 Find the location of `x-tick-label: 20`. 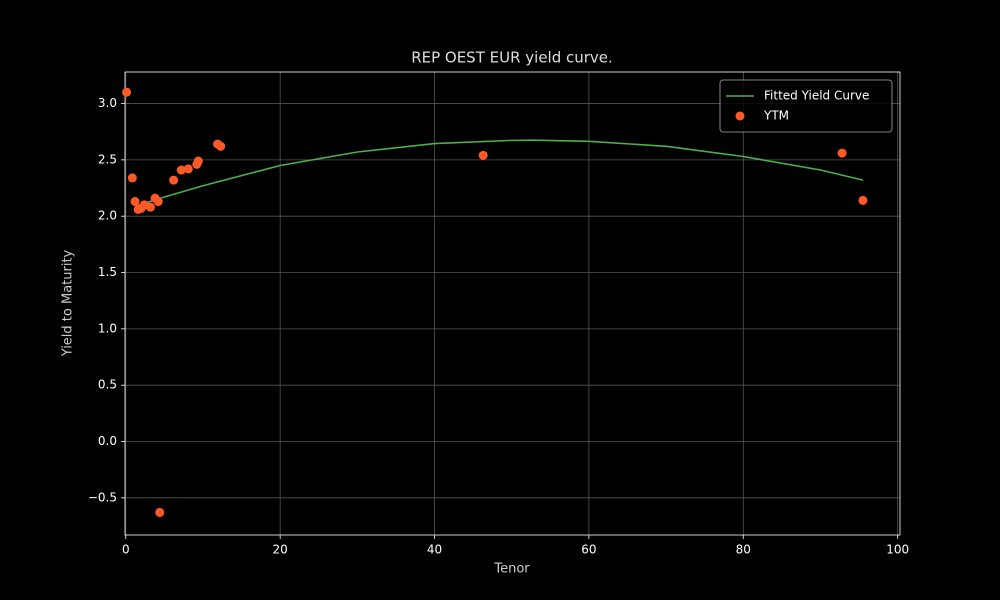

x-tick-label: 20 is located at coordinates (280, 550).